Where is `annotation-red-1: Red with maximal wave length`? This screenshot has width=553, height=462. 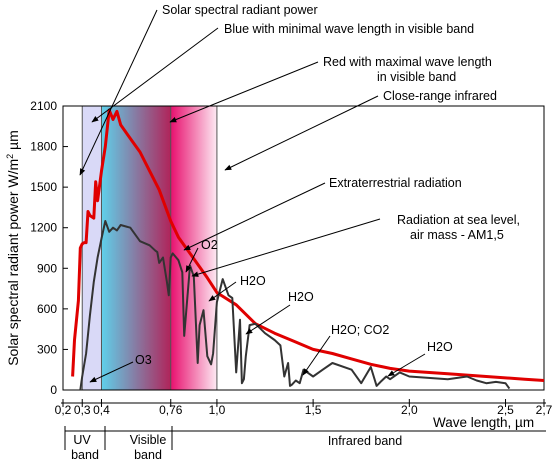 annotation-red-1: Red with maximal wave length is located at coordinates (407, 62).